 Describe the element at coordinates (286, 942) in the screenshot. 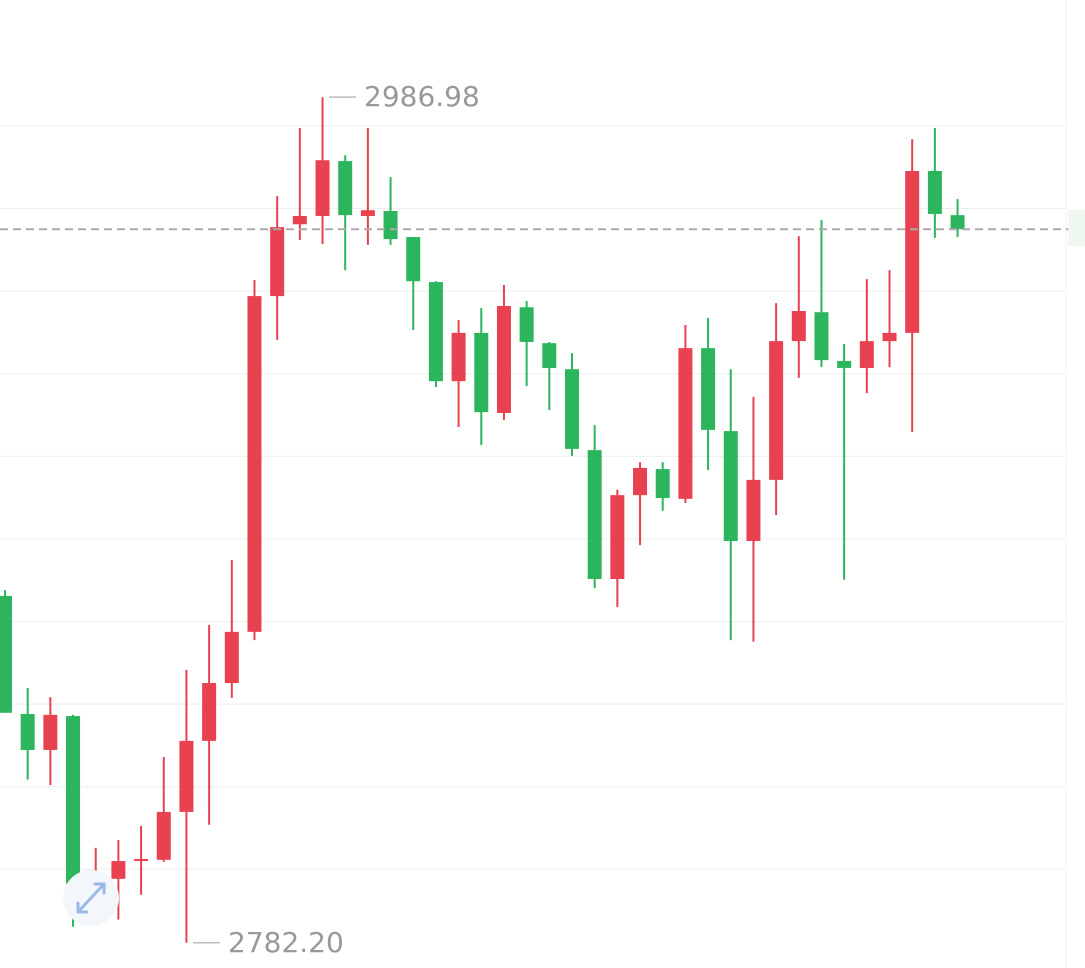

I see `min-label: 2782.20` at that location.